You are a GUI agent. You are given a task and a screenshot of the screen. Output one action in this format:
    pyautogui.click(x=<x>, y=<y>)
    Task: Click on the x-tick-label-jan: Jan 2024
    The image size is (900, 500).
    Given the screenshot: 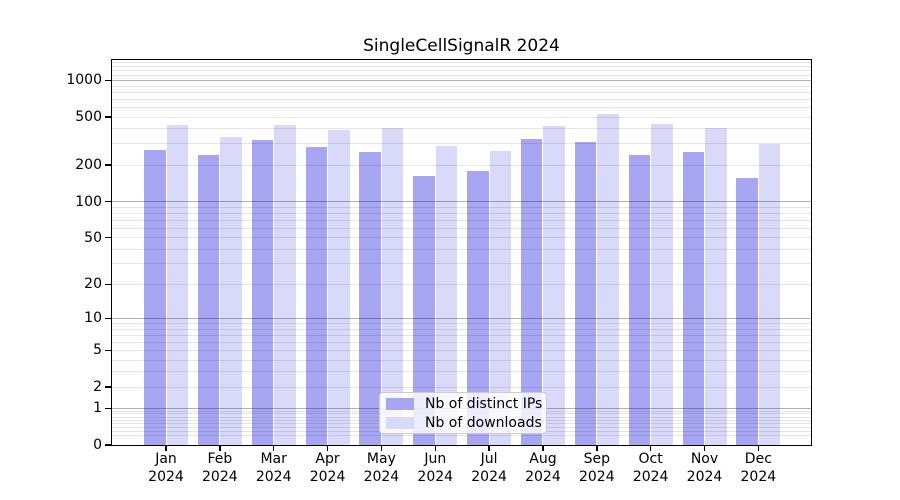 What is the action you would take?
    pyautogui.click(x=166, y=468)
    